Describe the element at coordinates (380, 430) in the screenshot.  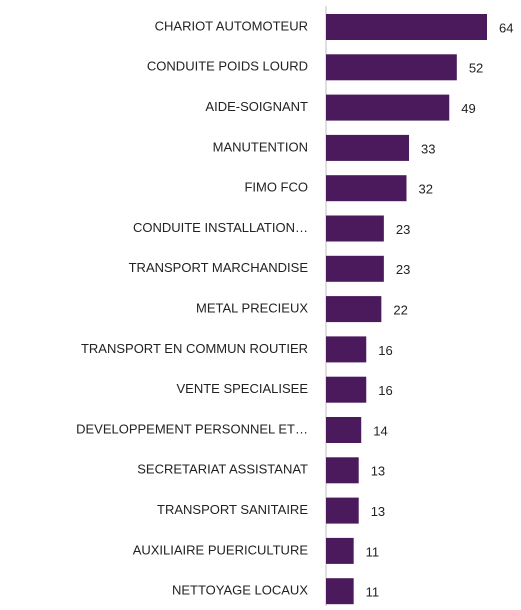
I see `value-label: 14` at that location.